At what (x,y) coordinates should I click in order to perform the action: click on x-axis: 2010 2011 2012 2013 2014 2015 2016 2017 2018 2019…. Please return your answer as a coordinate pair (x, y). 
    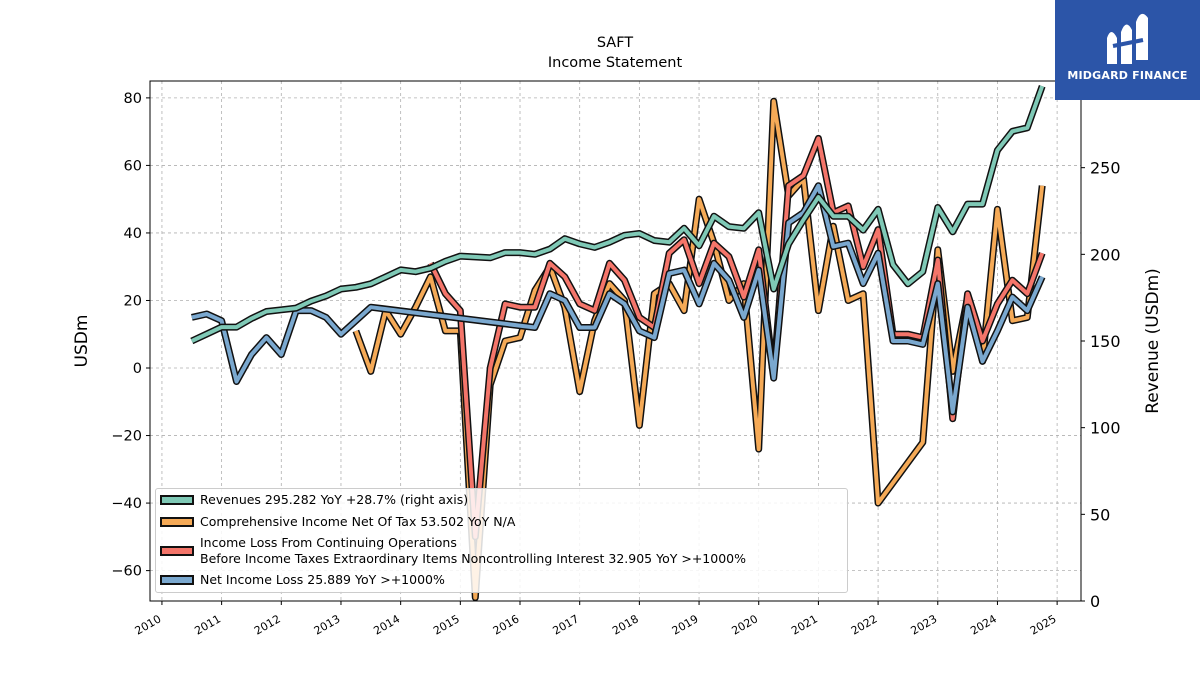
    Looking at the image, I should click on (596, 619).